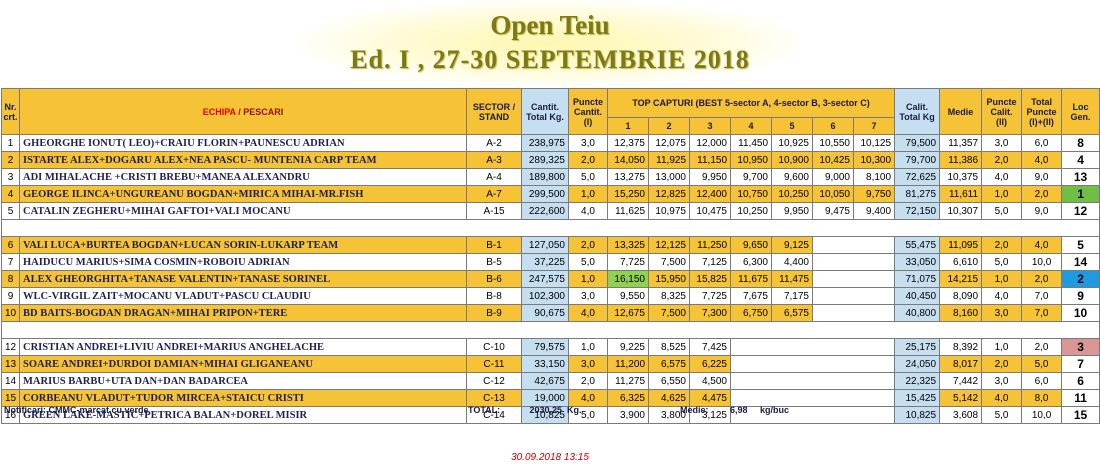  I want to click on loc: 11, so click(1080, 398).